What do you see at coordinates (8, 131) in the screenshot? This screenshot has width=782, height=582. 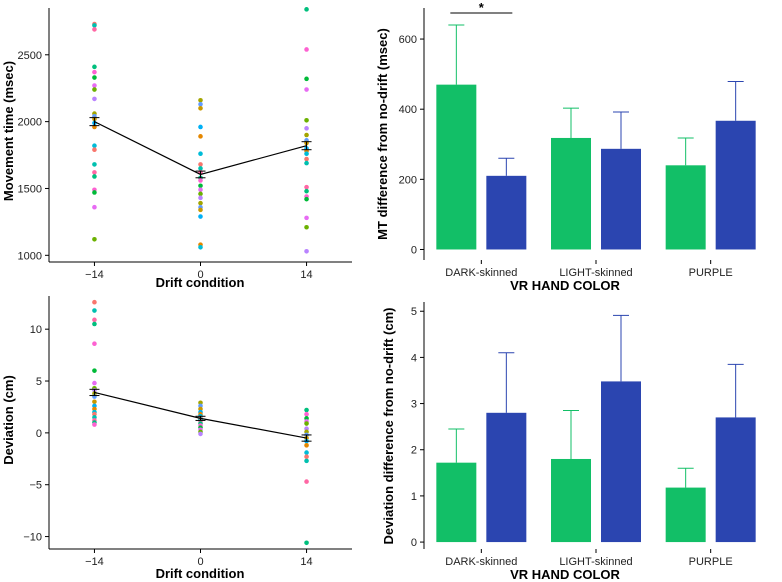 I see `y-axis-label: Movement time (msec)` at bounding box center [8, 131].